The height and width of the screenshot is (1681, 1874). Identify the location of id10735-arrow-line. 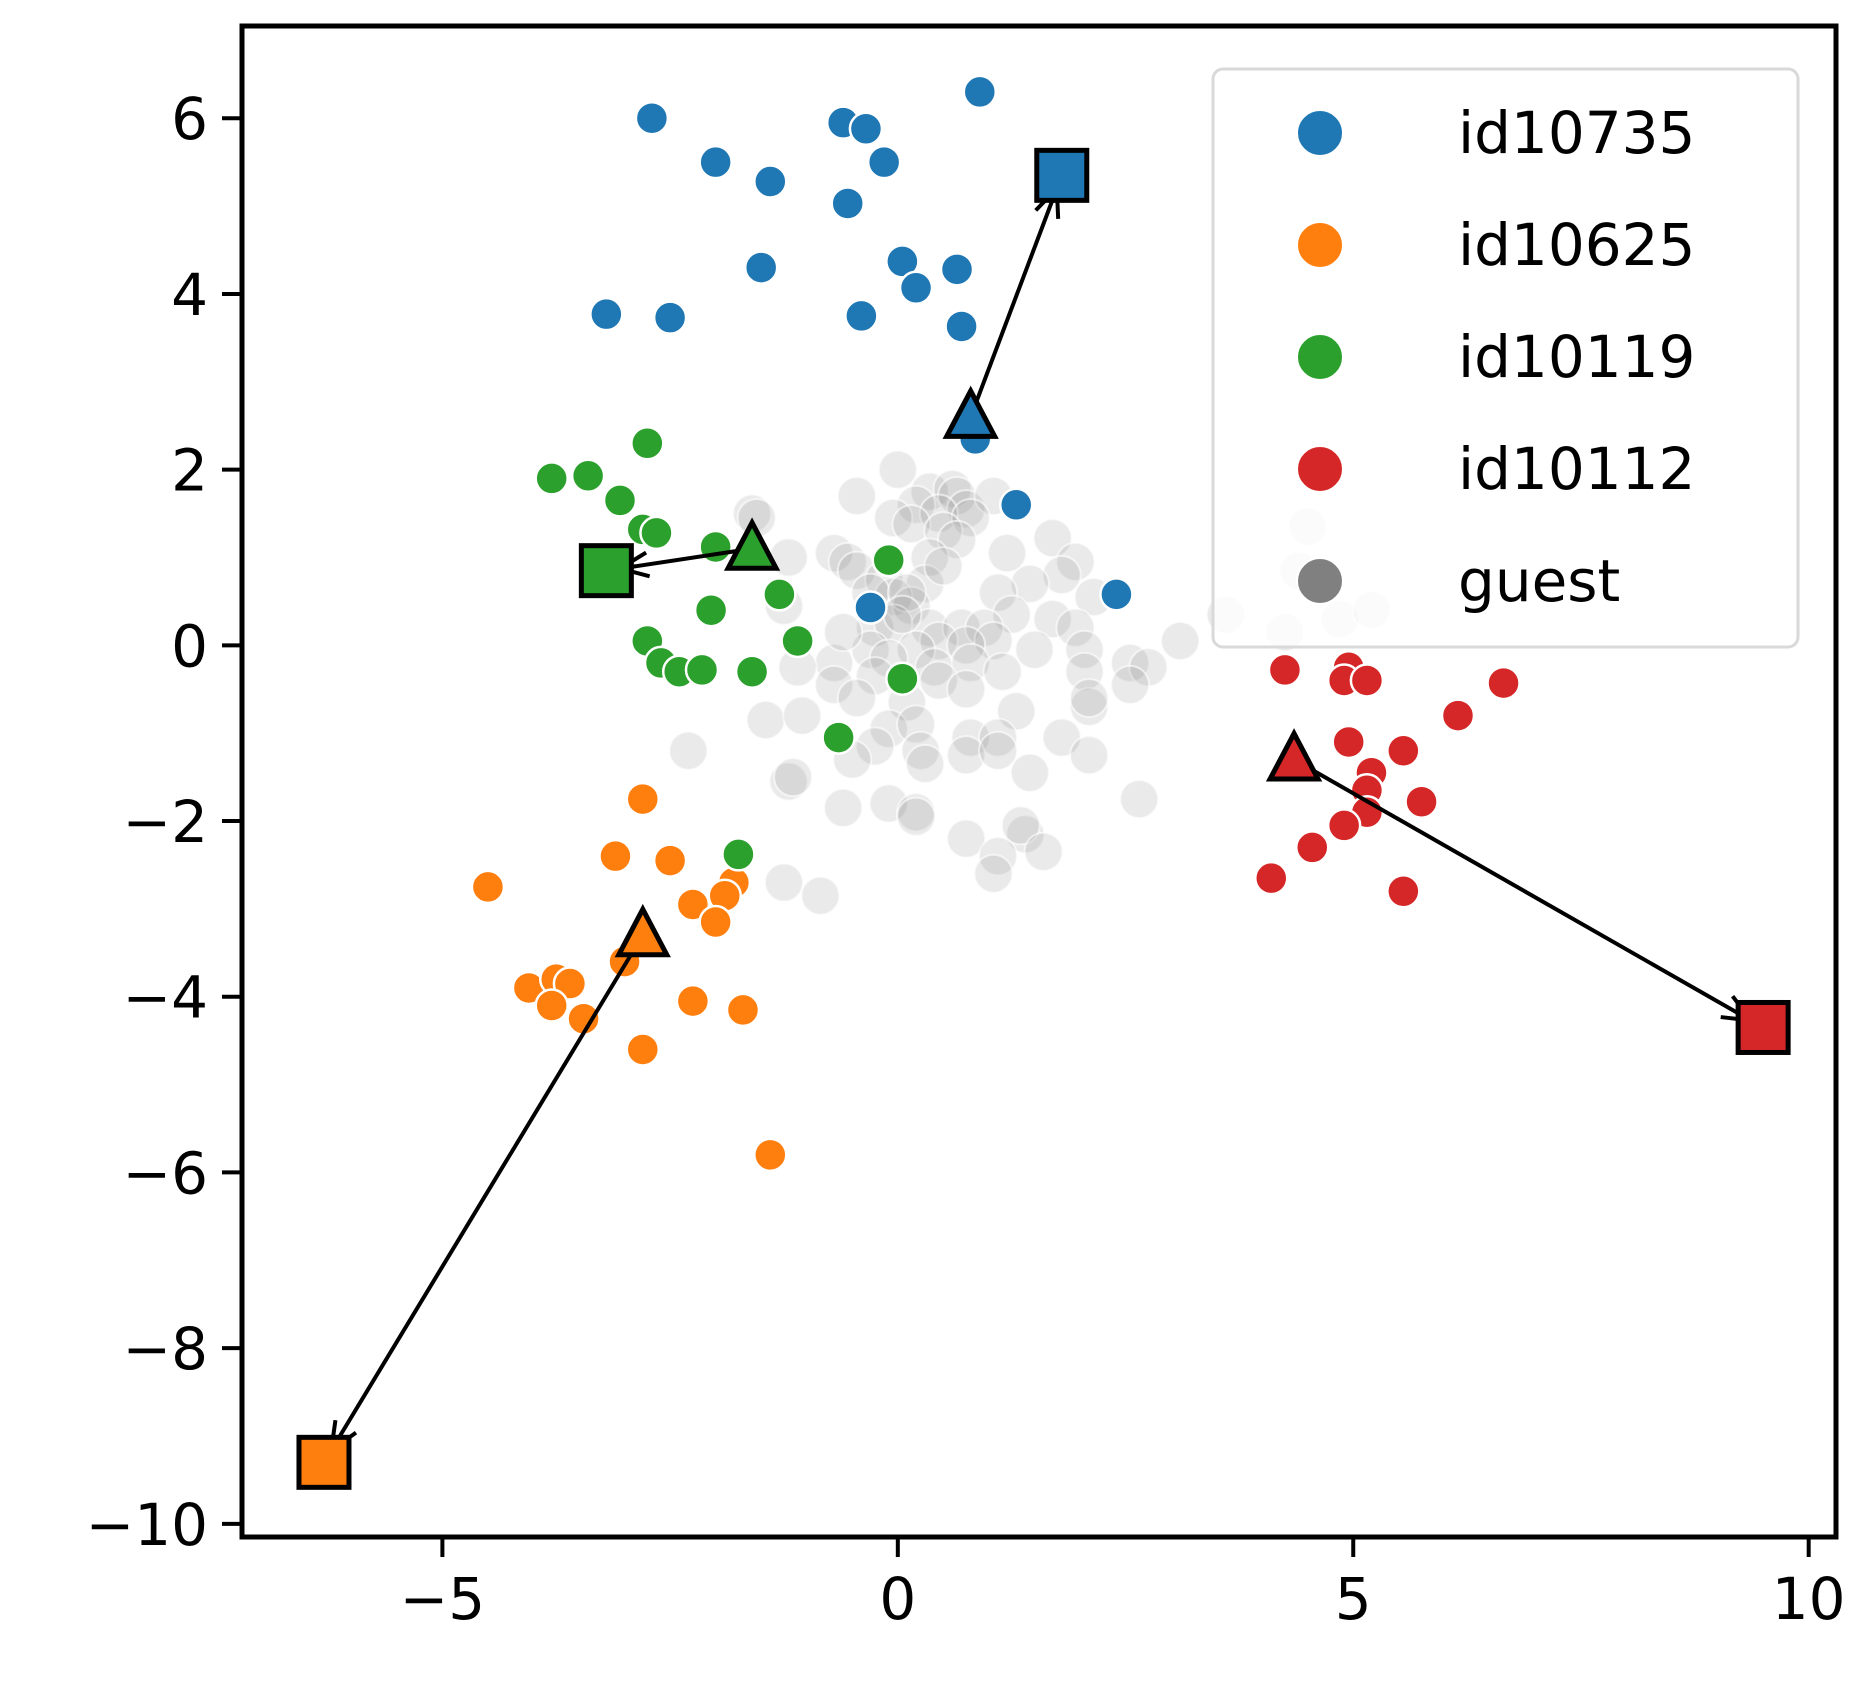
(1015, 299).